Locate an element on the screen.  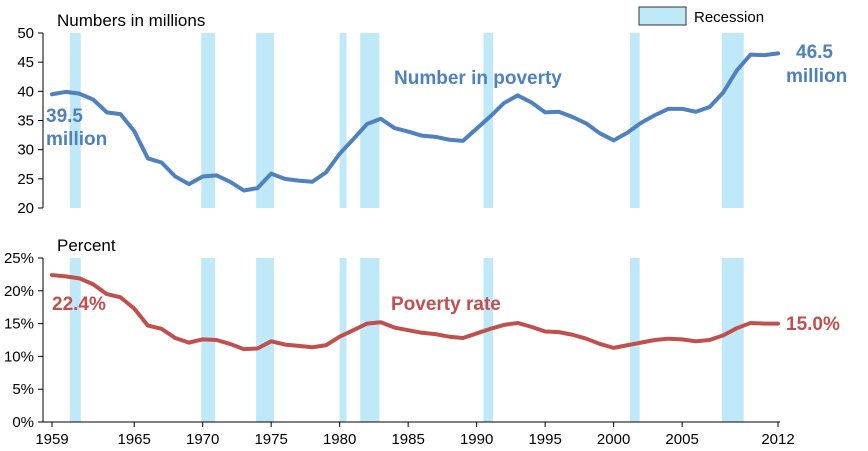
x-tick-label: 1959 is located at coordinates (51, 439).